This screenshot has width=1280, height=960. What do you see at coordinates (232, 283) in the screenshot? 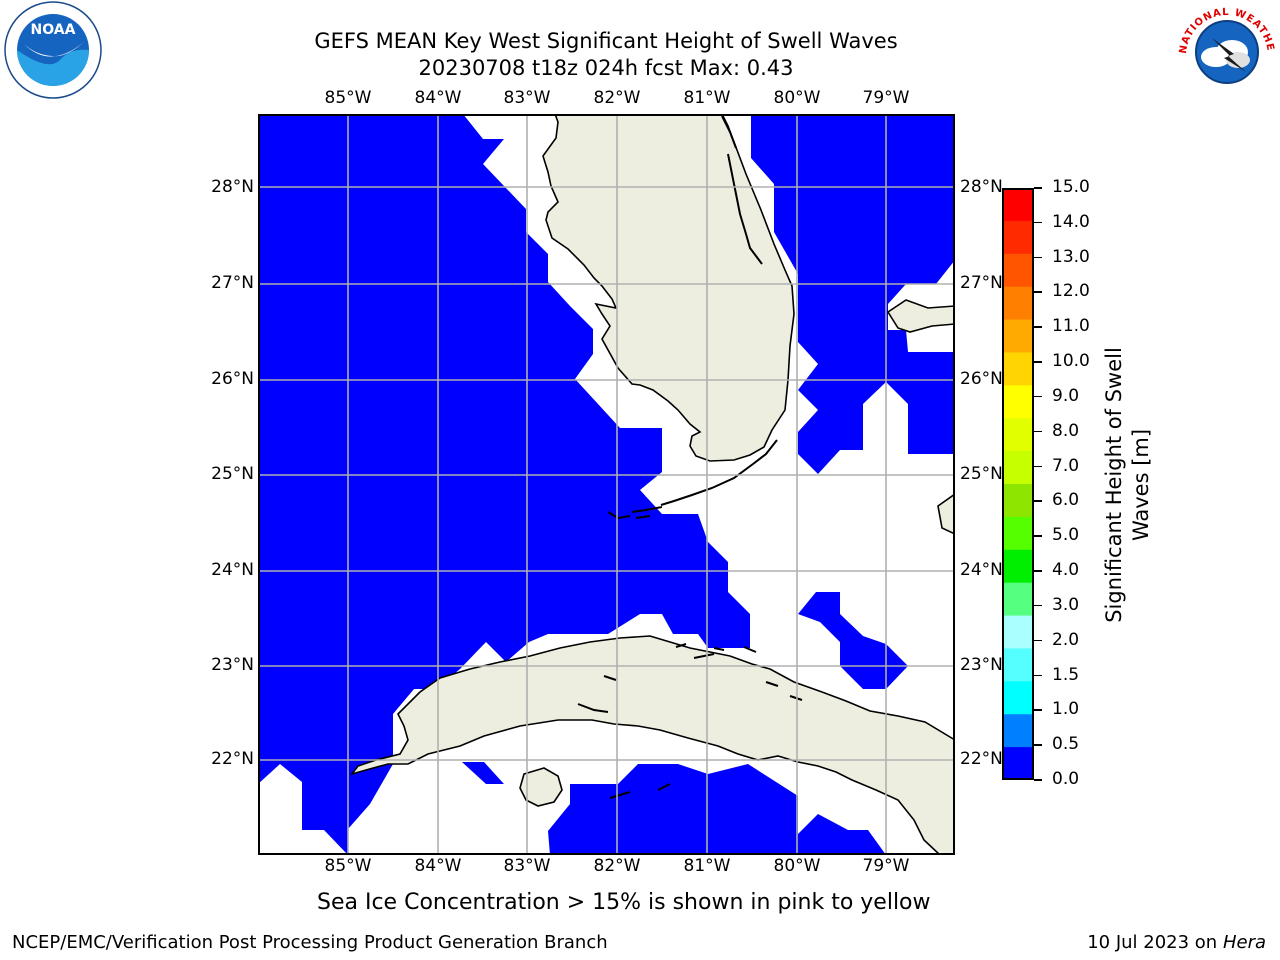
I see `lat-label-left: 27°N` at bounding box center [232, 283].